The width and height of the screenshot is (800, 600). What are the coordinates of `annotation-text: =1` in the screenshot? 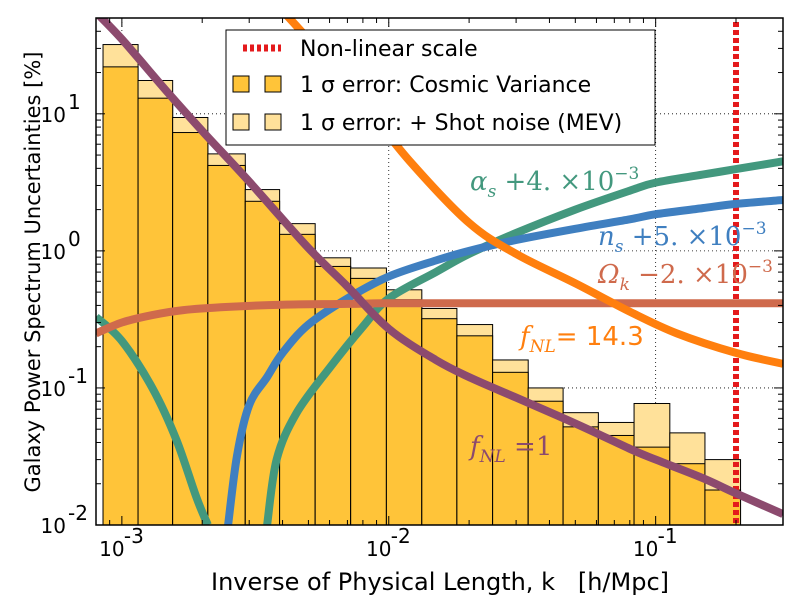 It's located at (529, 447).